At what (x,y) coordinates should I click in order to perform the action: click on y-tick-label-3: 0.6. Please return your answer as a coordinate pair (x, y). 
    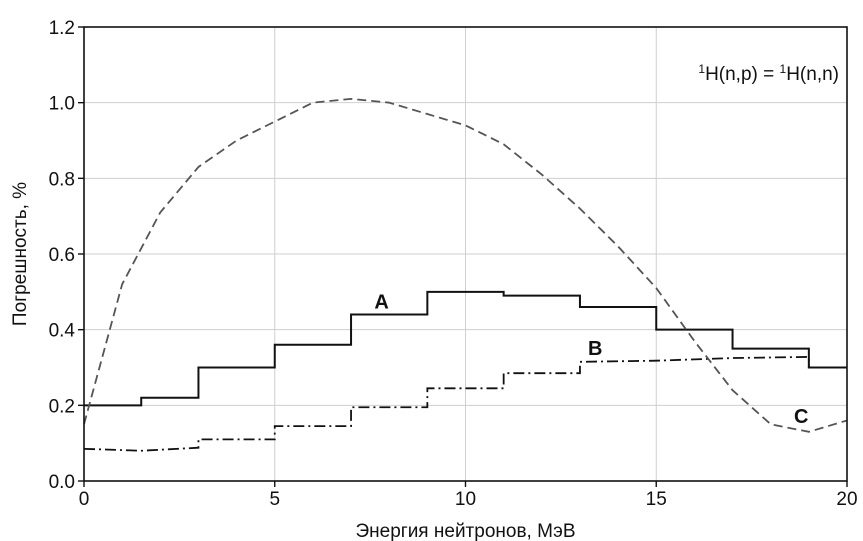
    Looking at the image, I should click on (62, 255).